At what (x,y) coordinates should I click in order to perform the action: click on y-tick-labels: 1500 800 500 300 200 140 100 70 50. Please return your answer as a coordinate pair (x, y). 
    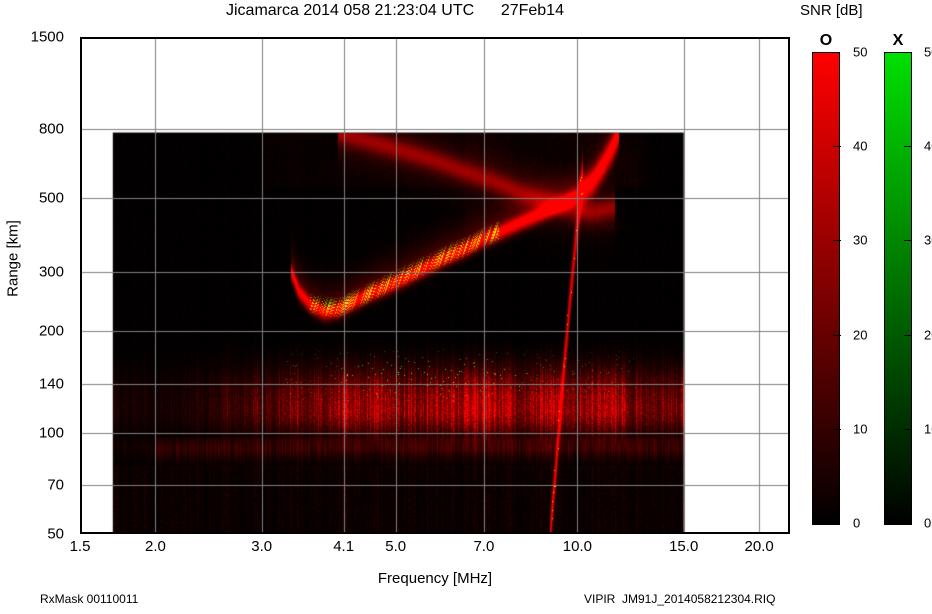
    Looking at the image, I should click on (37, 286).